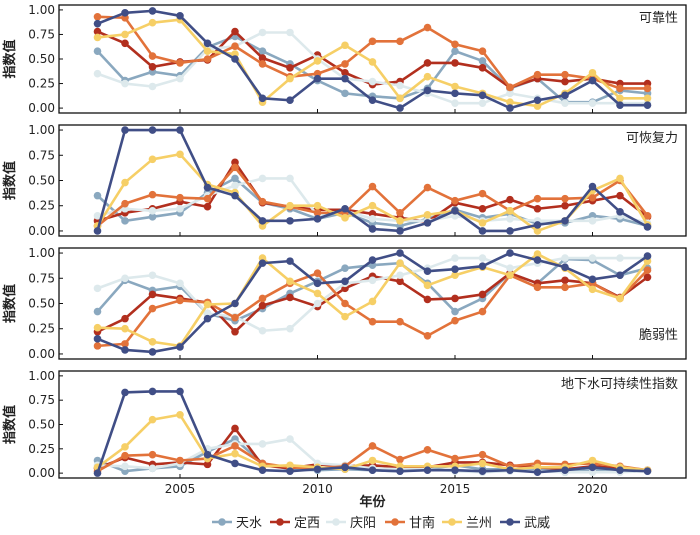 This screenshot has height=535, width=700. I want to click on x-tick-label: 2010, so click(317, 489).